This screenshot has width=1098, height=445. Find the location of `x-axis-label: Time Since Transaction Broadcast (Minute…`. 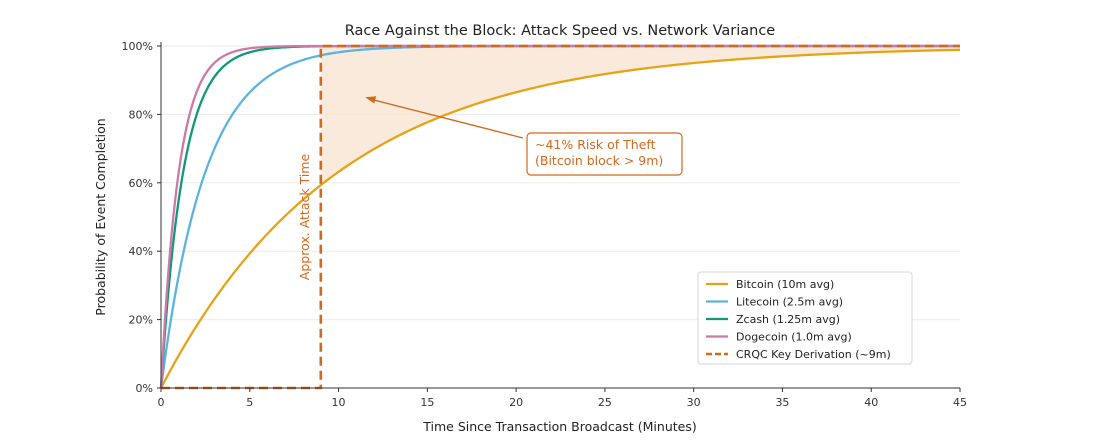

x-axis-label: Time Since Transaction Broadcast (Minute… is located at coordinates (559, 426).